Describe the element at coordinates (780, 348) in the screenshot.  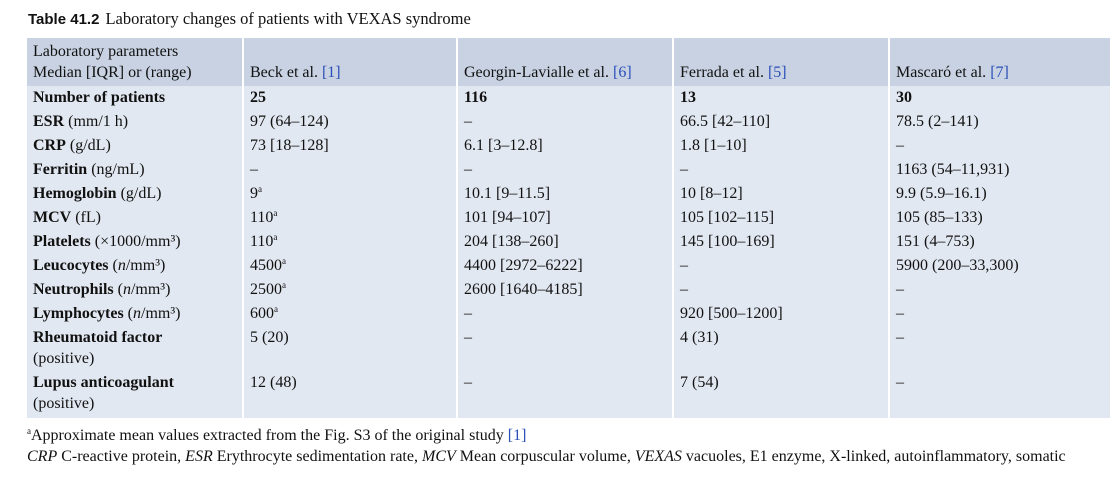
I see `value-cell: 4 (31)` at that location.